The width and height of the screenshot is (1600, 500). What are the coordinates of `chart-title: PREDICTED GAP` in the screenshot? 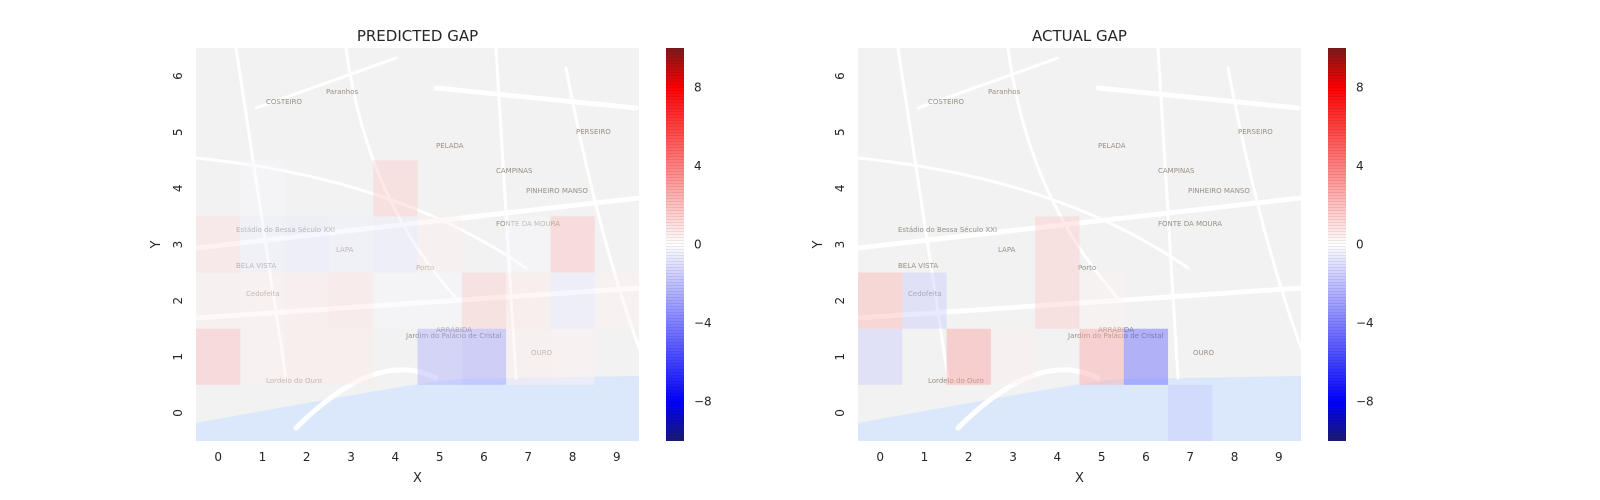 It's located at (417, 36).